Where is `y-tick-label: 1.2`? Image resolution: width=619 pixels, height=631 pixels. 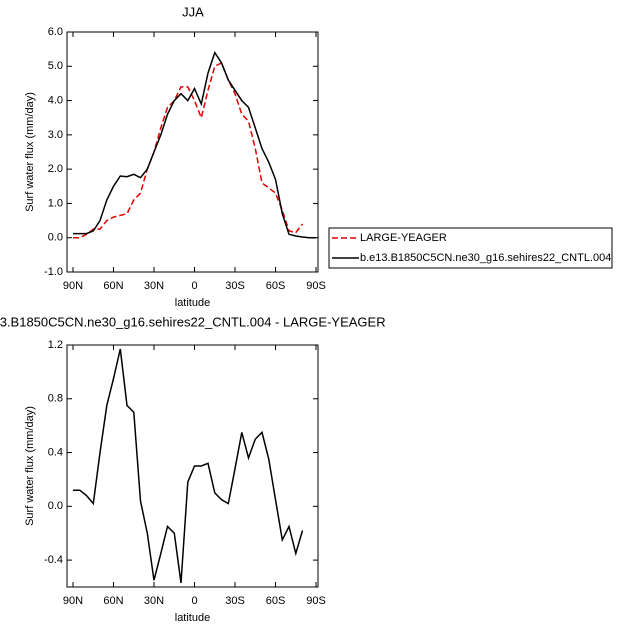
y-tick-label: 1.2 is located at coordinates (55, 345).